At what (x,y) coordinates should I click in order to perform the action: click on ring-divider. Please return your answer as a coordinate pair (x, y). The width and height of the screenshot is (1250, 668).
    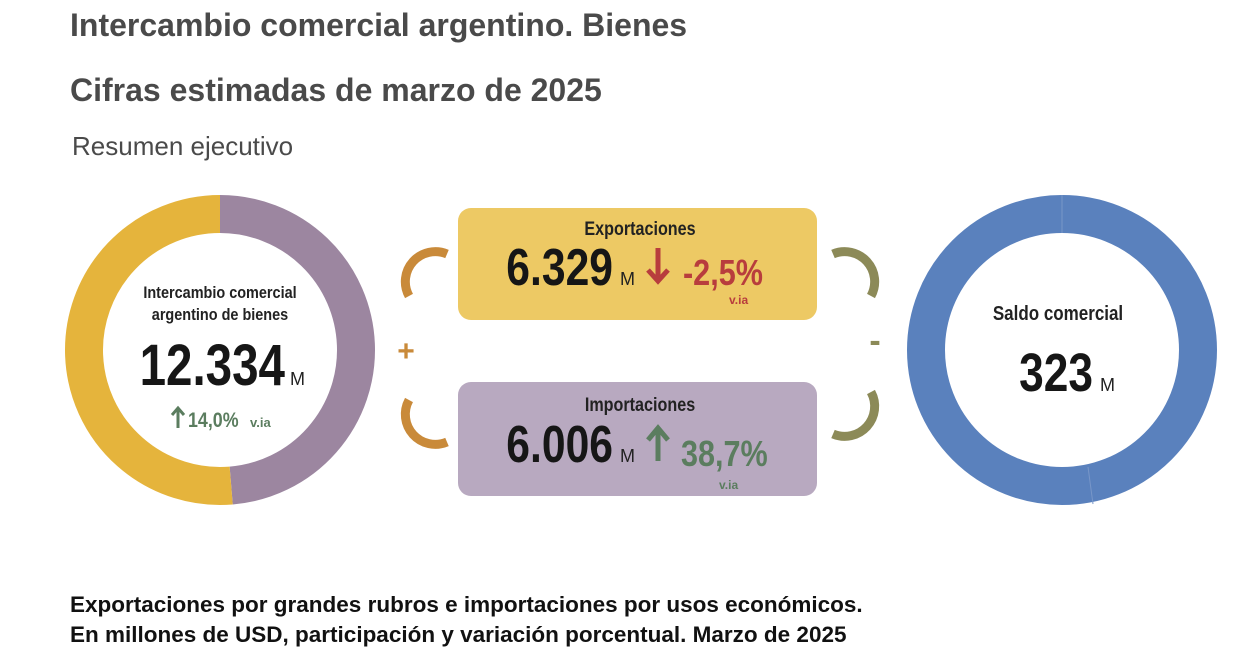
    Looking at the image, I should click on (1090, 485).